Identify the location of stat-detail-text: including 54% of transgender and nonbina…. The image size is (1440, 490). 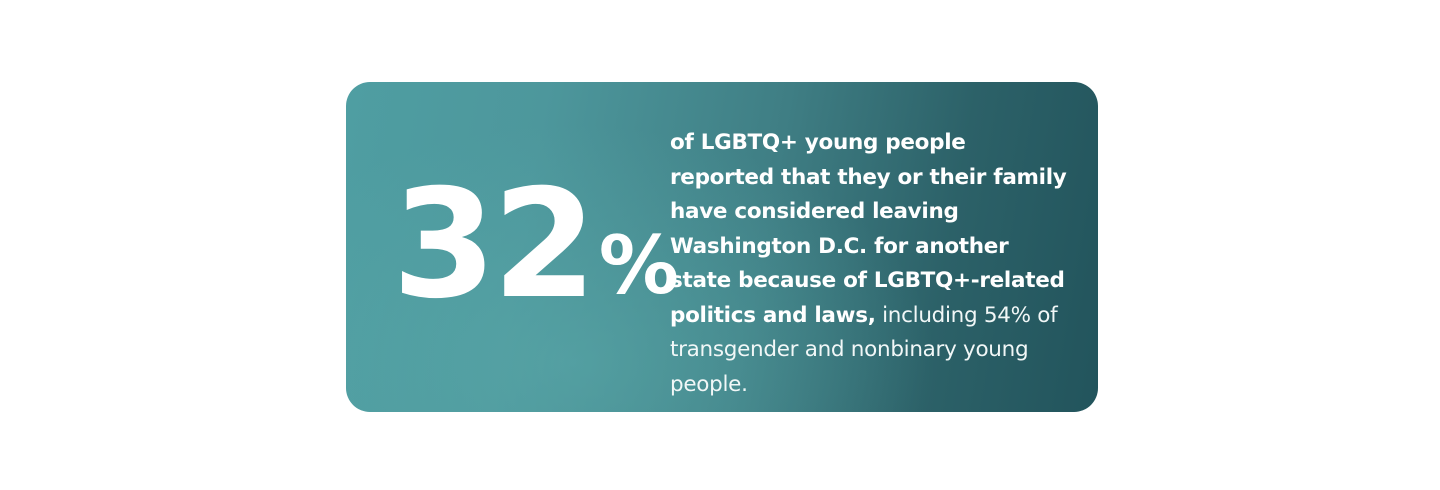
(864, 349).